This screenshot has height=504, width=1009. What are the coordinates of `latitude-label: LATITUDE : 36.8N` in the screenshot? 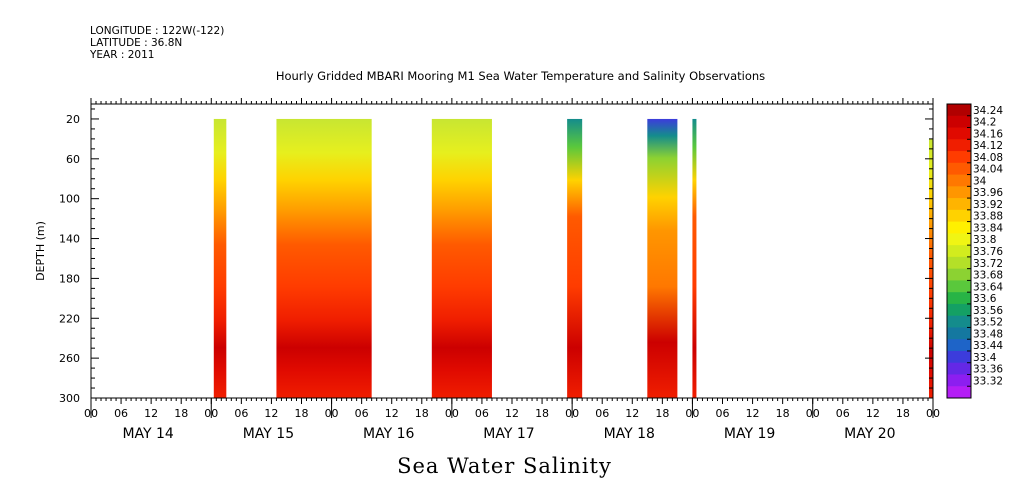 It's located at (136, 43).